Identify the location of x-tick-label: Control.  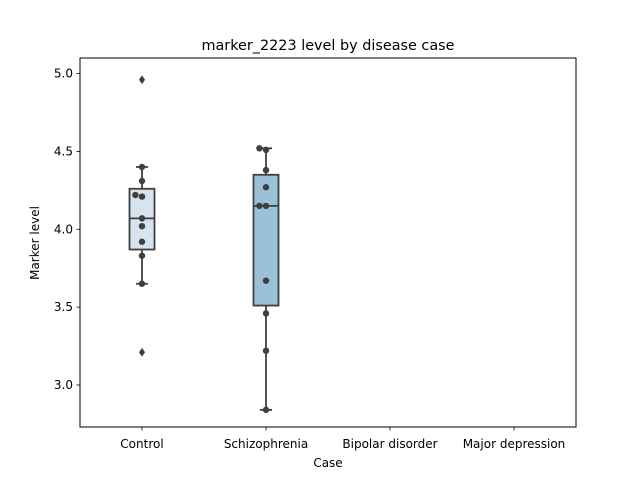
(141, 444).